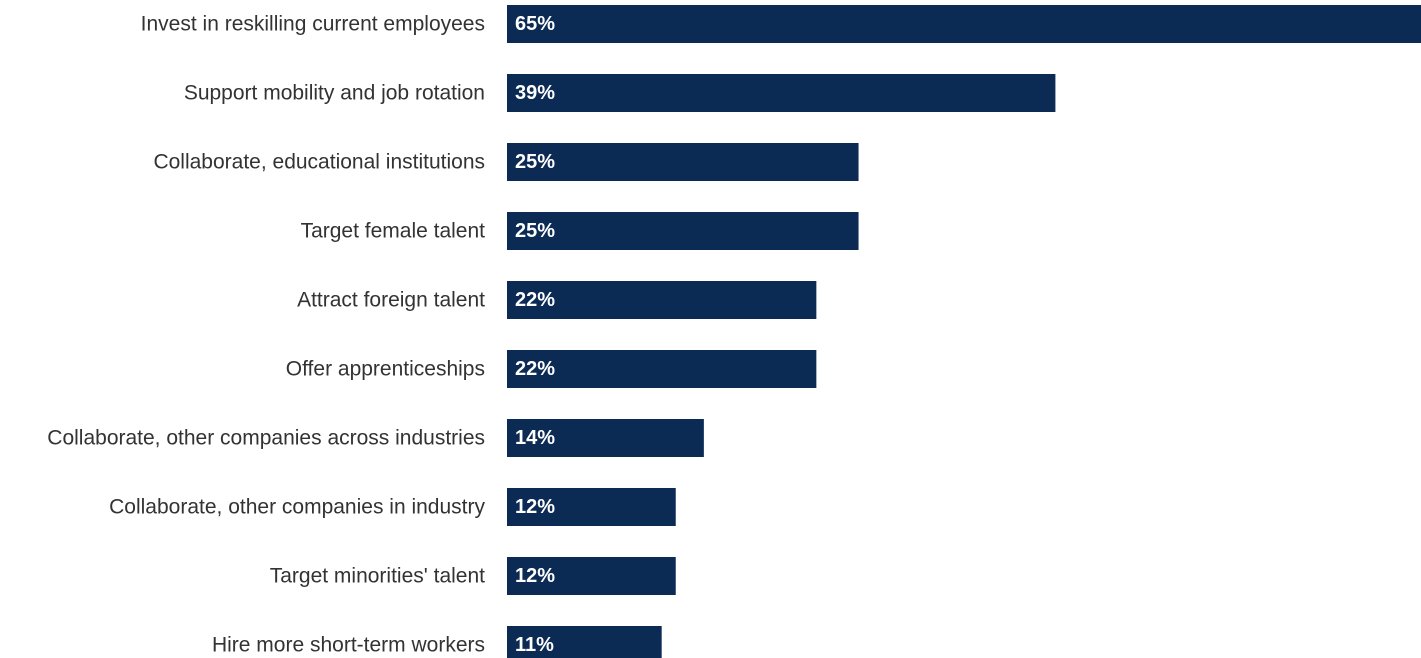 The width and height of the screenshot is (1421, 658). I want to click on category-label: Hire more short-term workers, so click(348, 645).